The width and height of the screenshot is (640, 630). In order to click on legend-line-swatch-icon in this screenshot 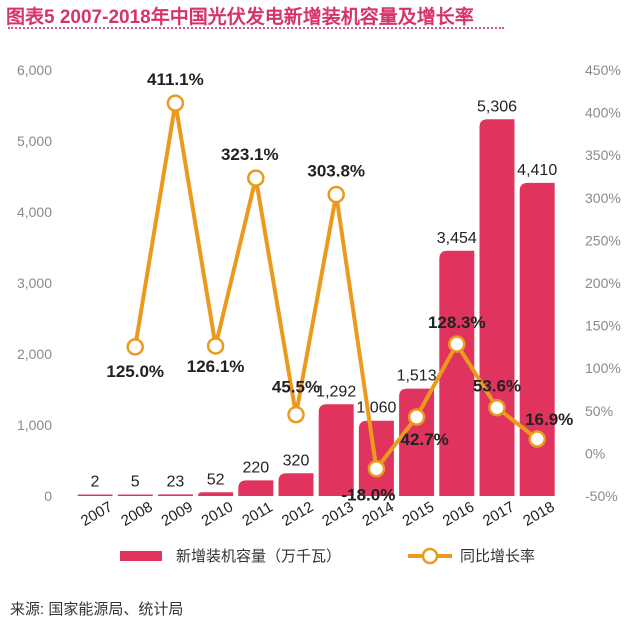, I will do `click(430, 555)`.